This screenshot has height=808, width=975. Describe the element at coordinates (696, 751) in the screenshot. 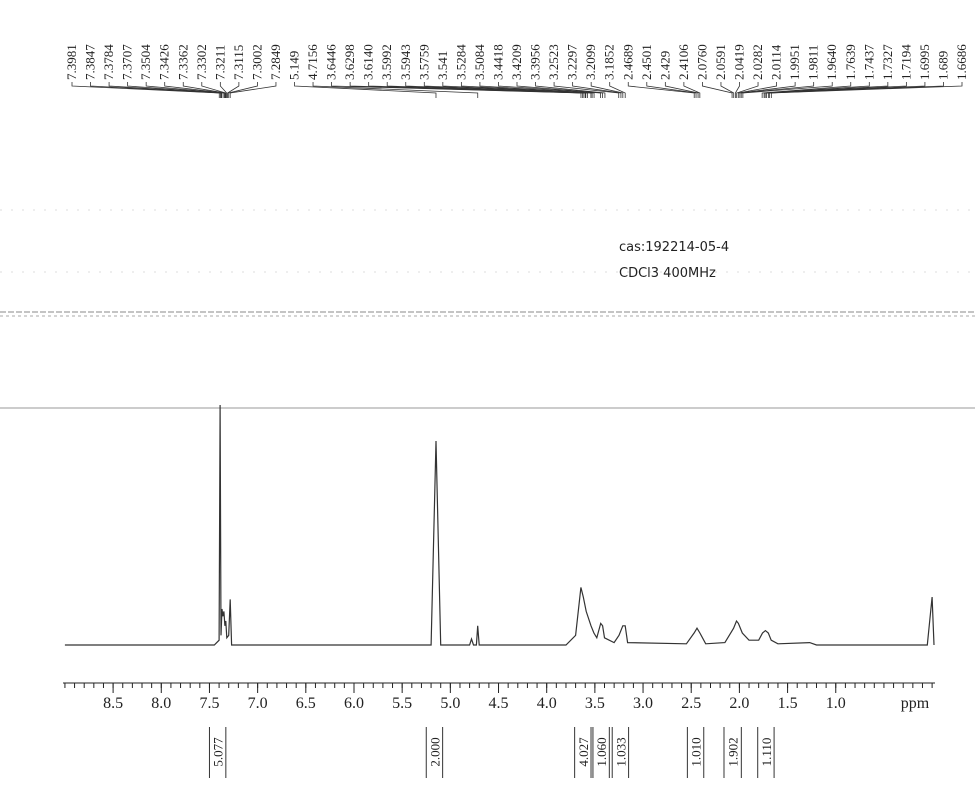

I see `integral-label: 1.010` at that location.